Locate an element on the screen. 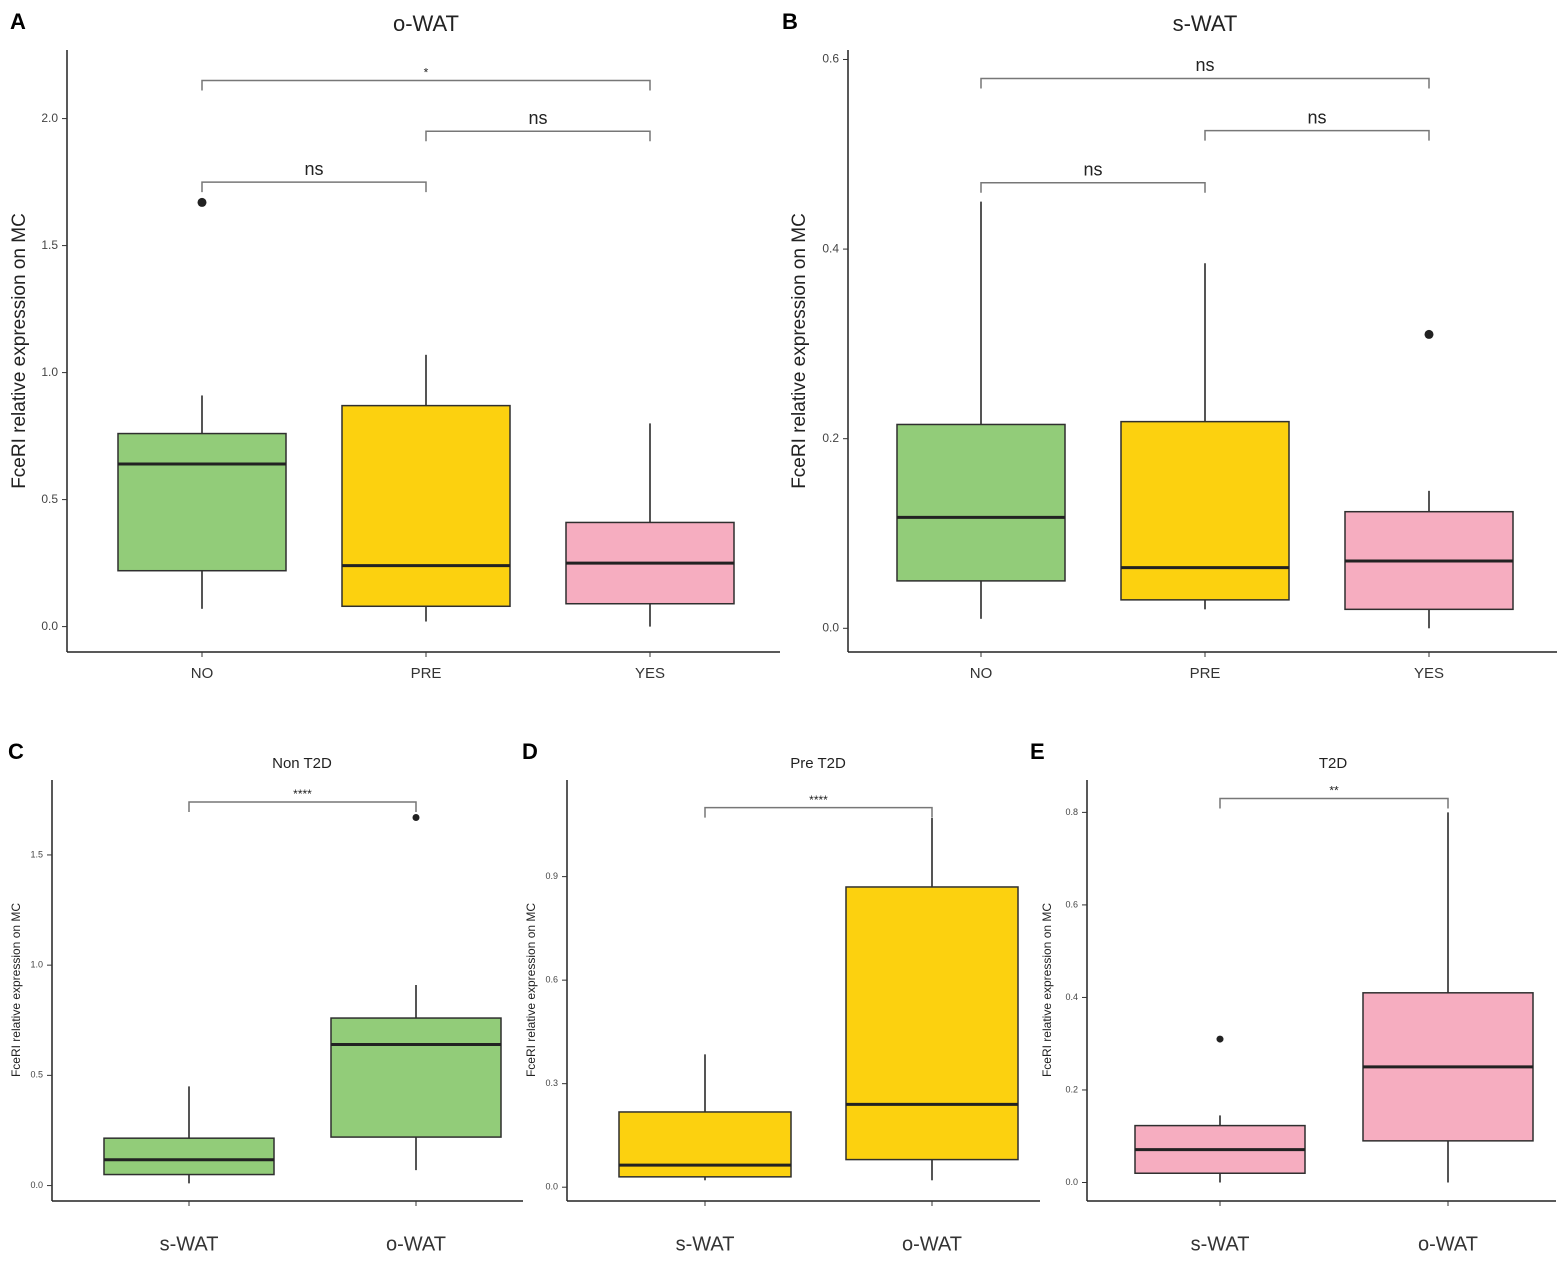 This screenshot has width=1559, height=1261. panel-title: T2D is located at coordinates (1333, 763).